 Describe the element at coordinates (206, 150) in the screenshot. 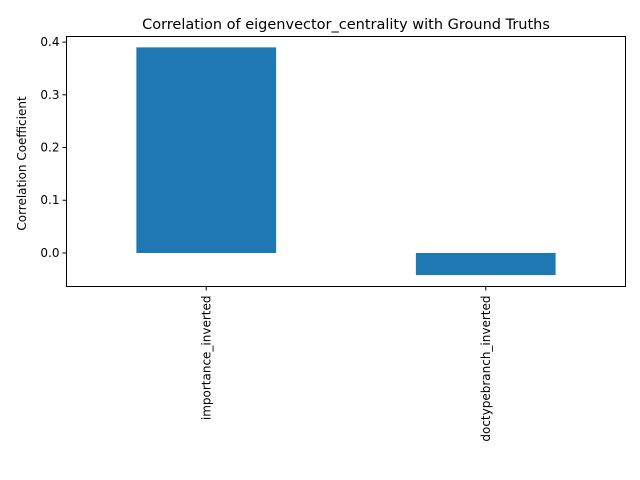

I see `bar-importance_inverted` at that location.